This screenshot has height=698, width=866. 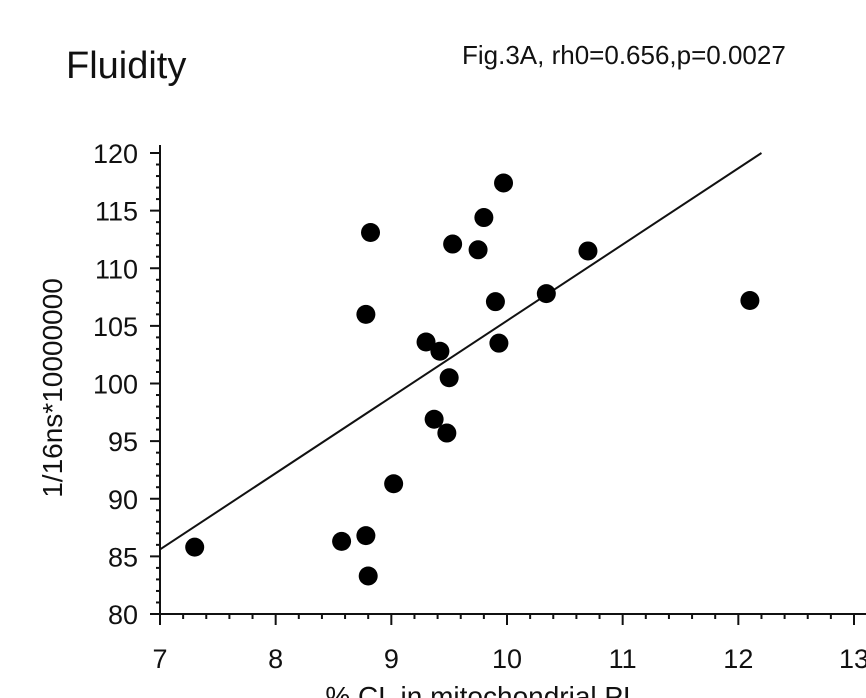 I want to click on x-major-ticks, so click(x=507, y=619).